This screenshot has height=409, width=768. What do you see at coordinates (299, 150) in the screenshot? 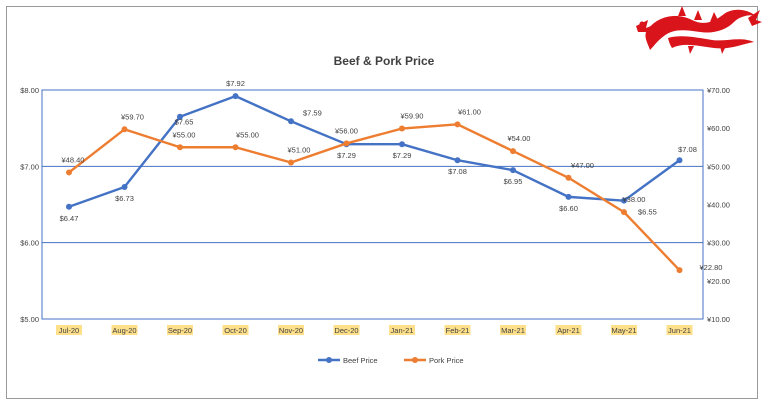
I see `pork-price-data-label: ¥51.00` at bounding box center [299, 150].